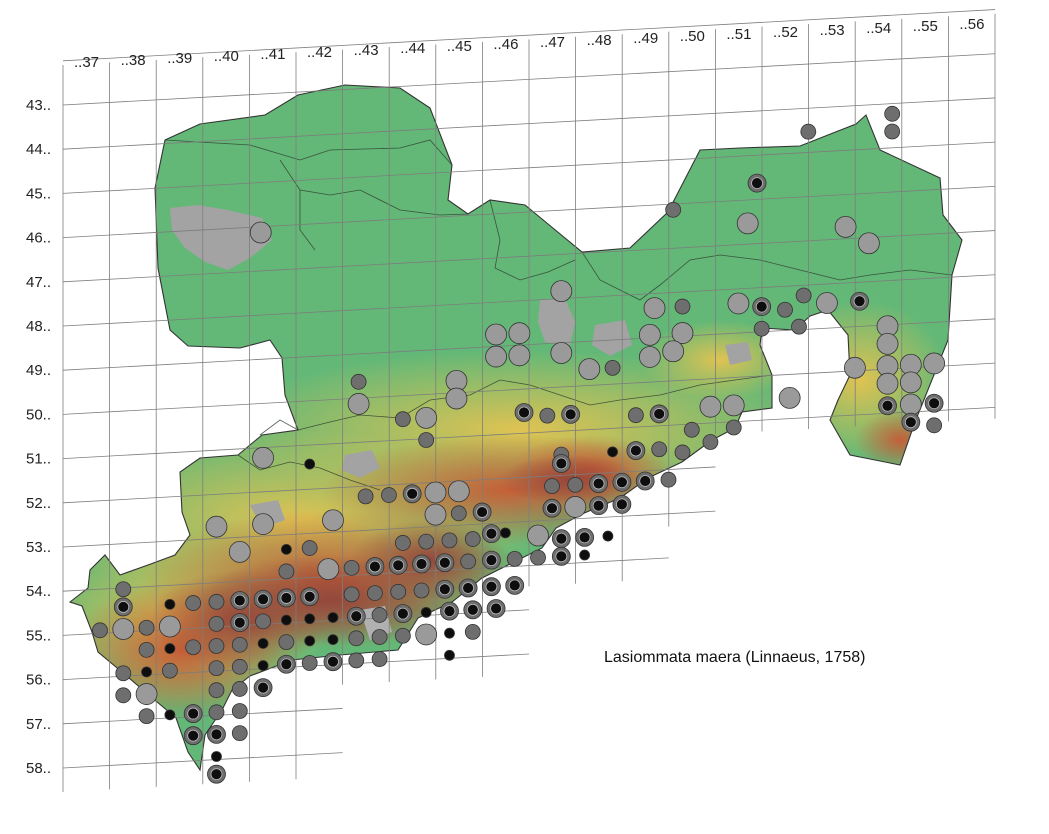  Describe the element at coordinates (412, 48) in the screenshot. I see `column-label: ..44` at that location.